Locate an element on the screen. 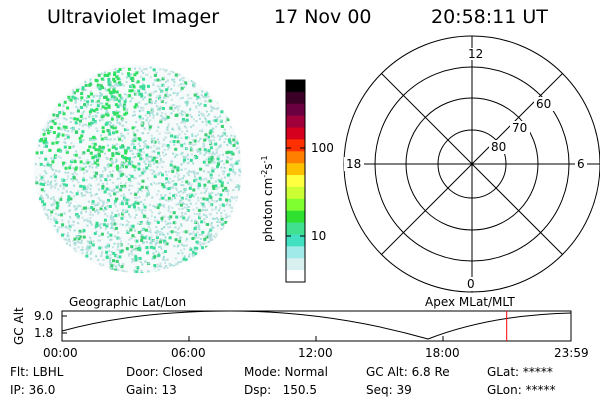  colorbar-tick-label-10: 10 is located at coordinates (319, 236).